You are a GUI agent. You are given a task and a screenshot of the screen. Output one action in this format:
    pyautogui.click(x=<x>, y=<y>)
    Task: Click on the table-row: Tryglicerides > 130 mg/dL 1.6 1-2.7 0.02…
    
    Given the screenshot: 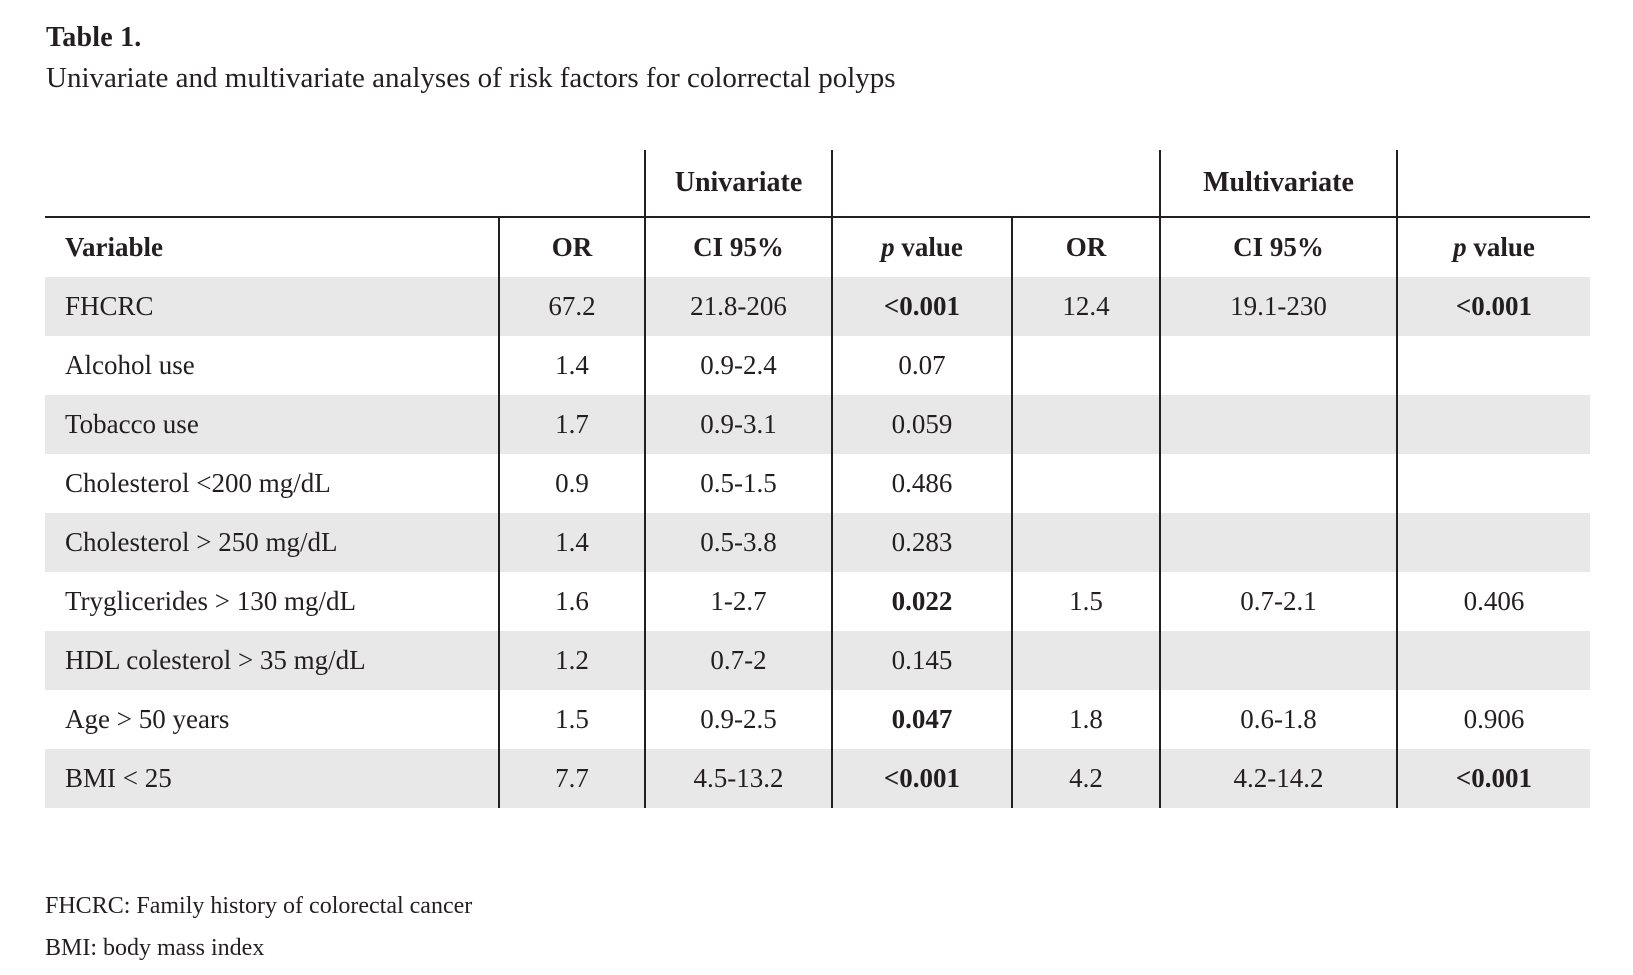 What is the action you would take?
    pyautogui.click(x=817, y=601)
    